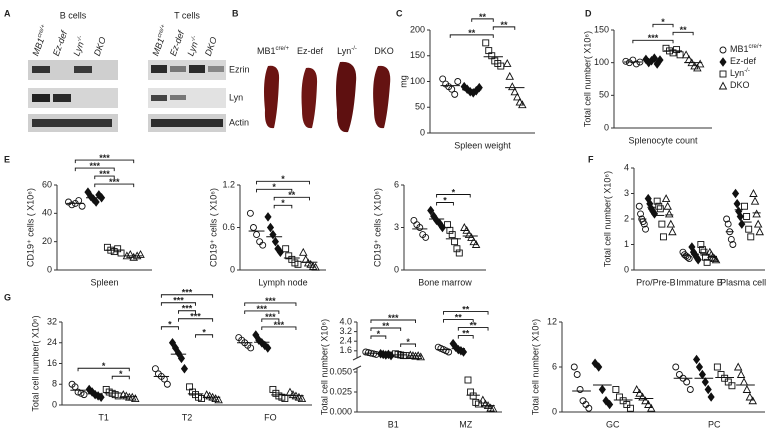  What do you see at coordinates (54, 384) in the screenshot?
I see `y-tick-label: 8` at bounding box center [54, 384].